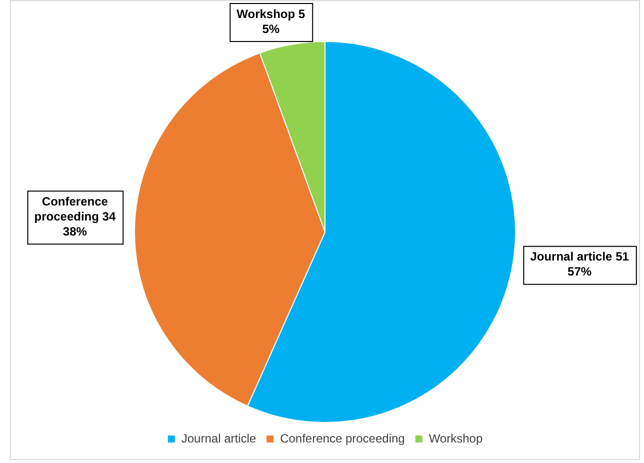  Describe the element at coordinates (271, 21) in the screenshot. I see `data-label: Workshop 5 5%` at that location.